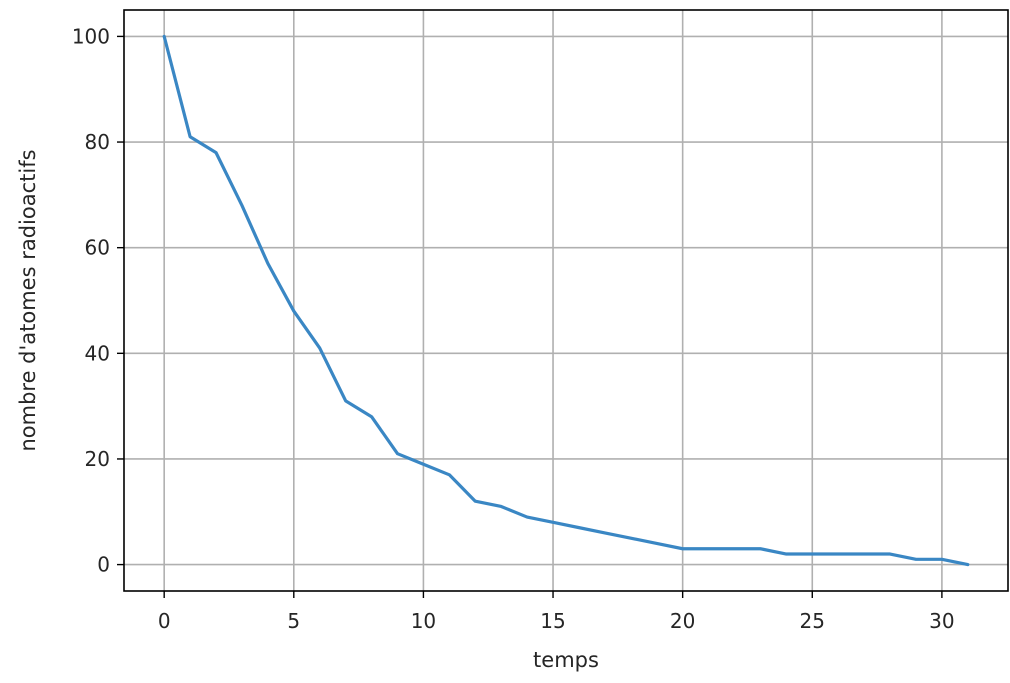 The image size is (1010, 683). I want to click on y-tick-label: 80, so click(97, 142).